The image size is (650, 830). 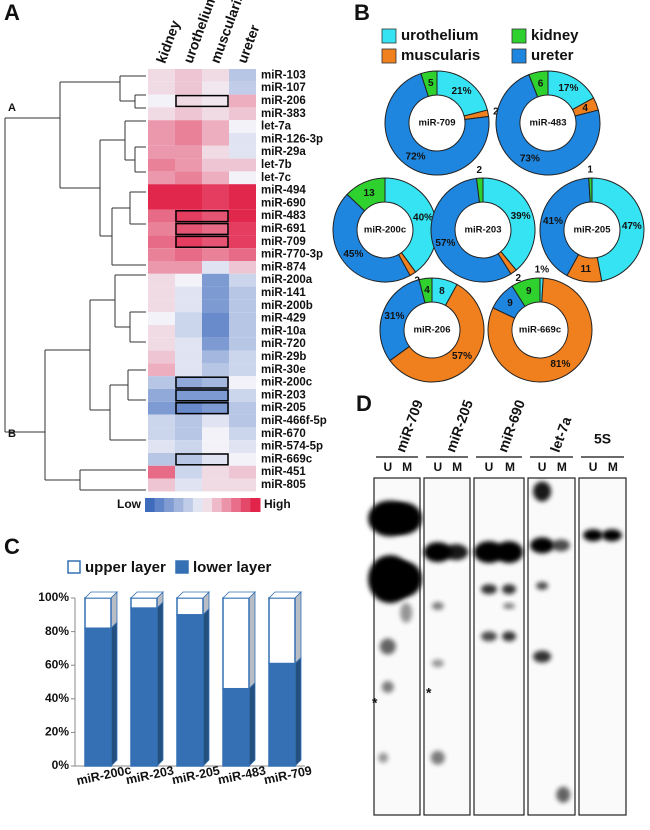 What do you see at coordinates (292, 447) in the screenshot?
I see `row-label: miR-574-5p` at bounding box center [292, 447].